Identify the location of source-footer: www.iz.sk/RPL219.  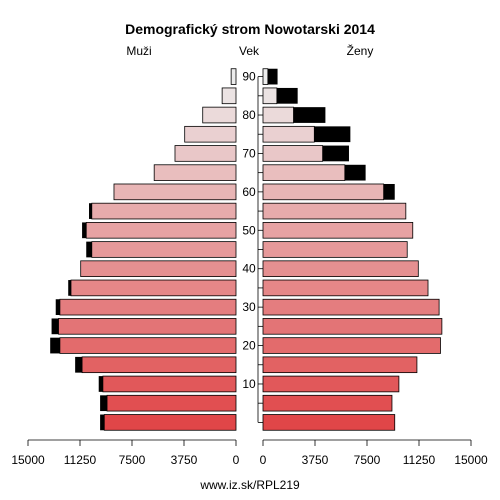
(249, 485).